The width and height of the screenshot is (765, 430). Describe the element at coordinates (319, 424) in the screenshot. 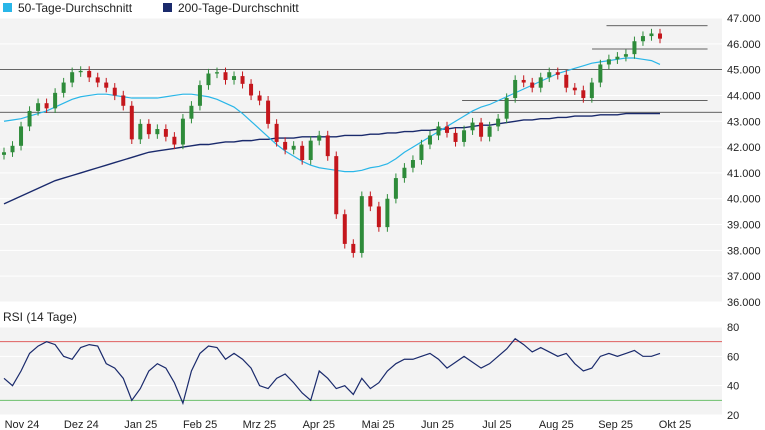

I see `x-tick-label: Apr 25` at that location.